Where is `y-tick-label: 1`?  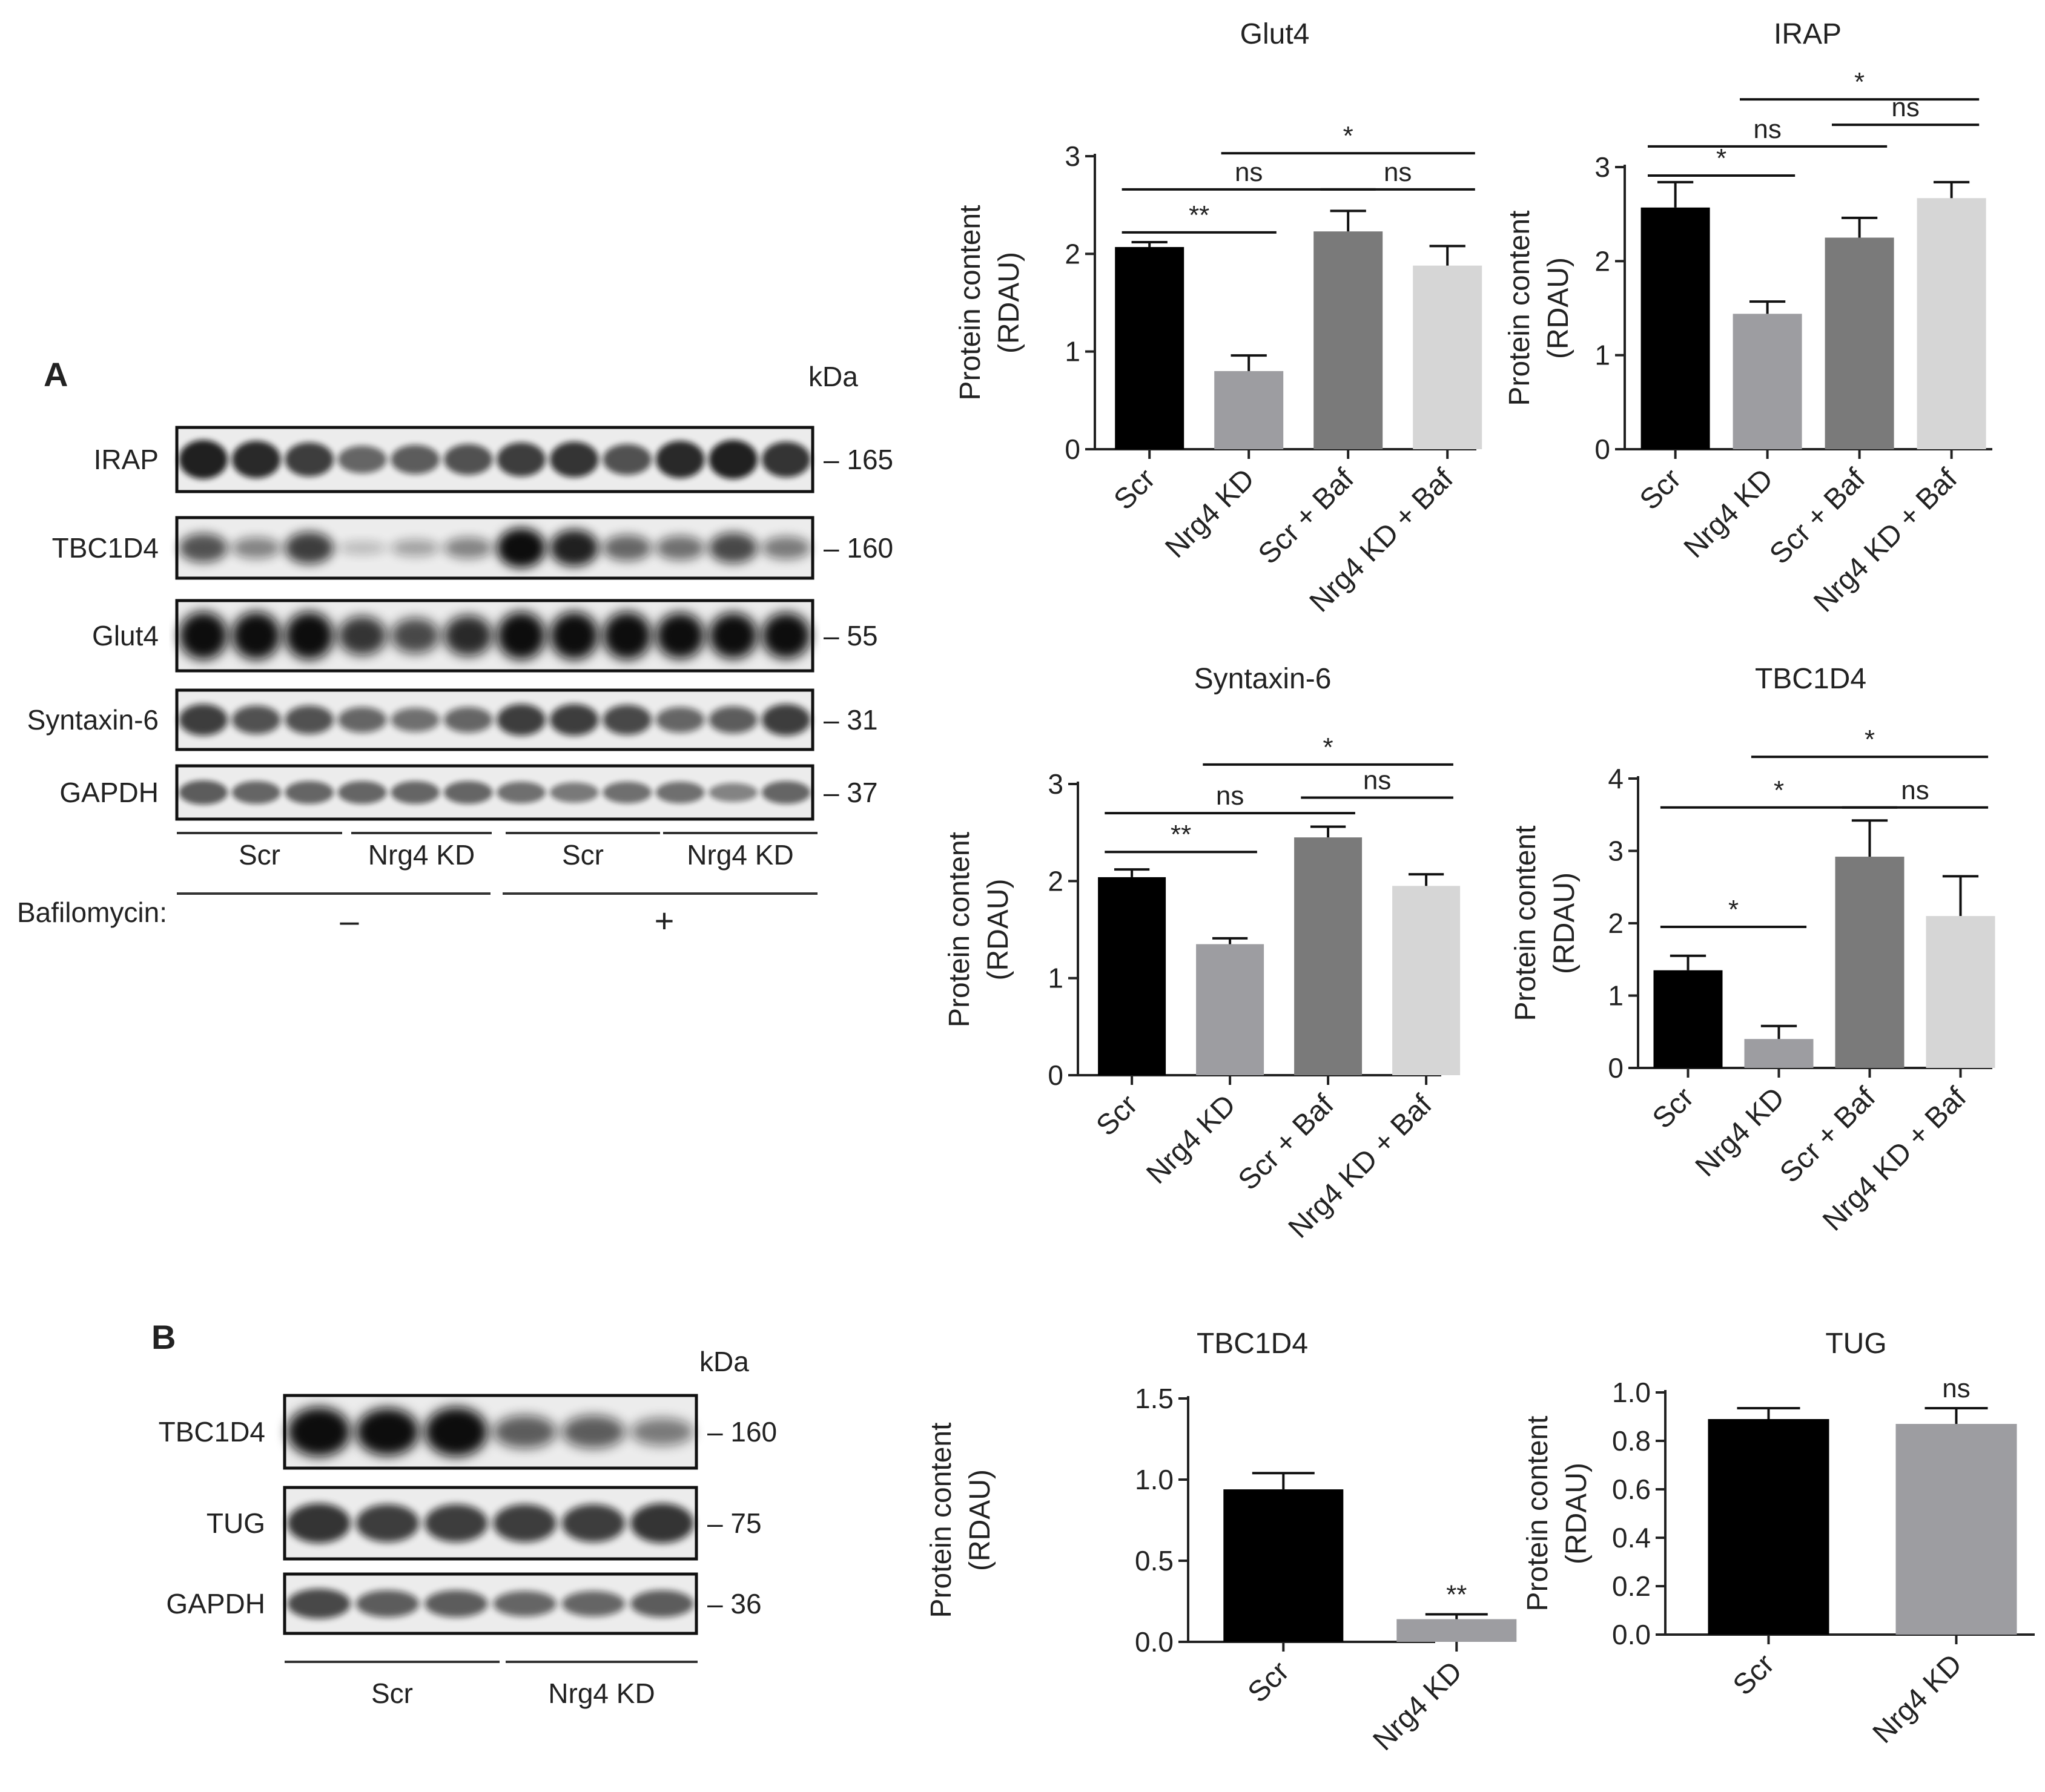
y-tick-label: 1 is located at coordinates (1055, 978).